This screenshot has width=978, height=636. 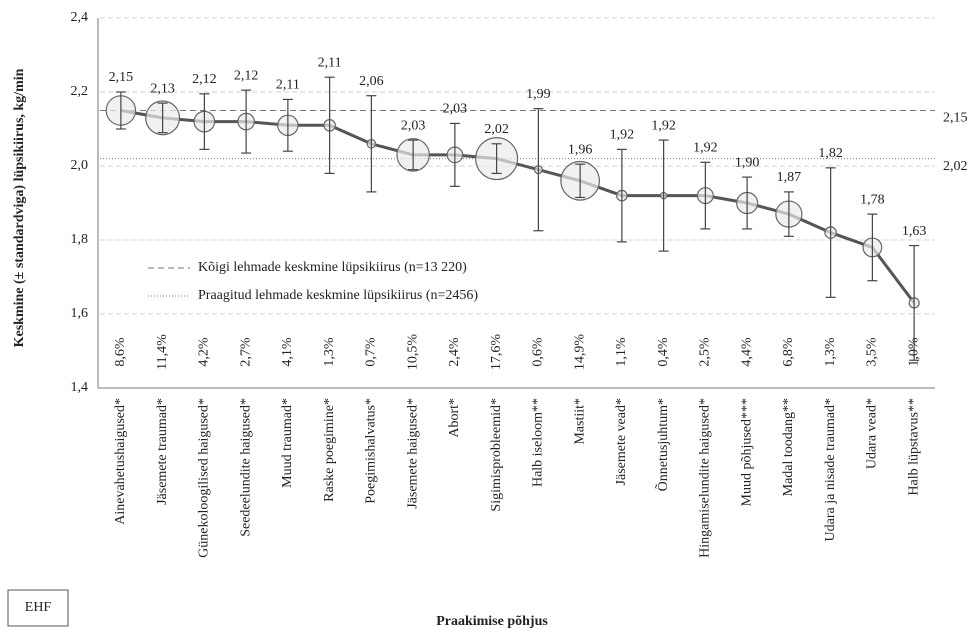 I want to click on x-tick-label: Jäsemete traumad*, so click(x=162, y=451).